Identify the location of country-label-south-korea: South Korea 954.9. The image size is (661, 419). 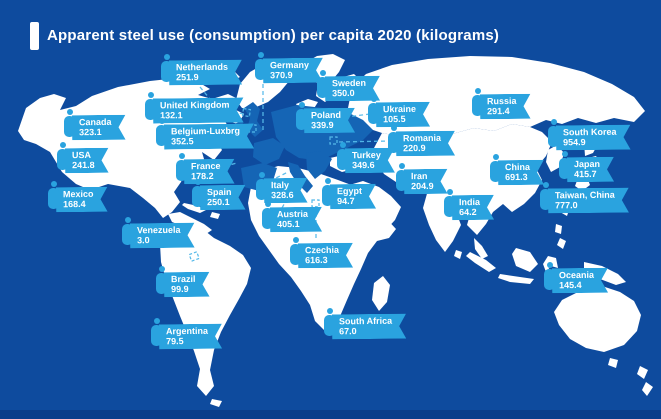
(589, 134).